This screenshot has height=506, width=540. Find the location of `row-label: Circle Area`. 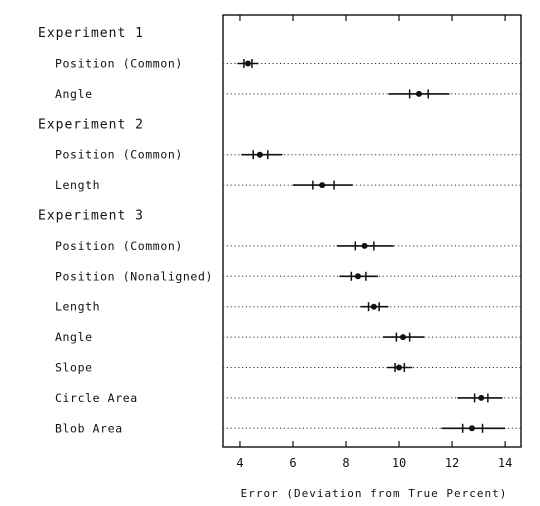

row-label: Circle Area is located at coordinates (96, 398).